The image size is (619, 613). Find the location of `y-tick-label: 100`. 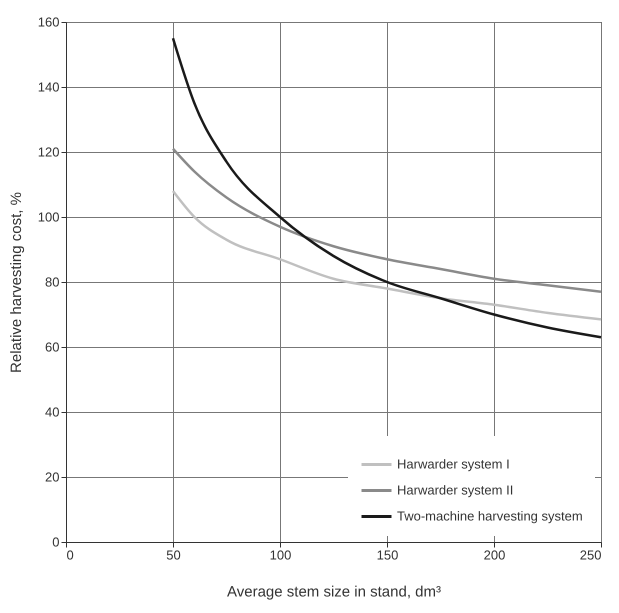

y-tick-label: 100 is located at coordinates (49, 217).